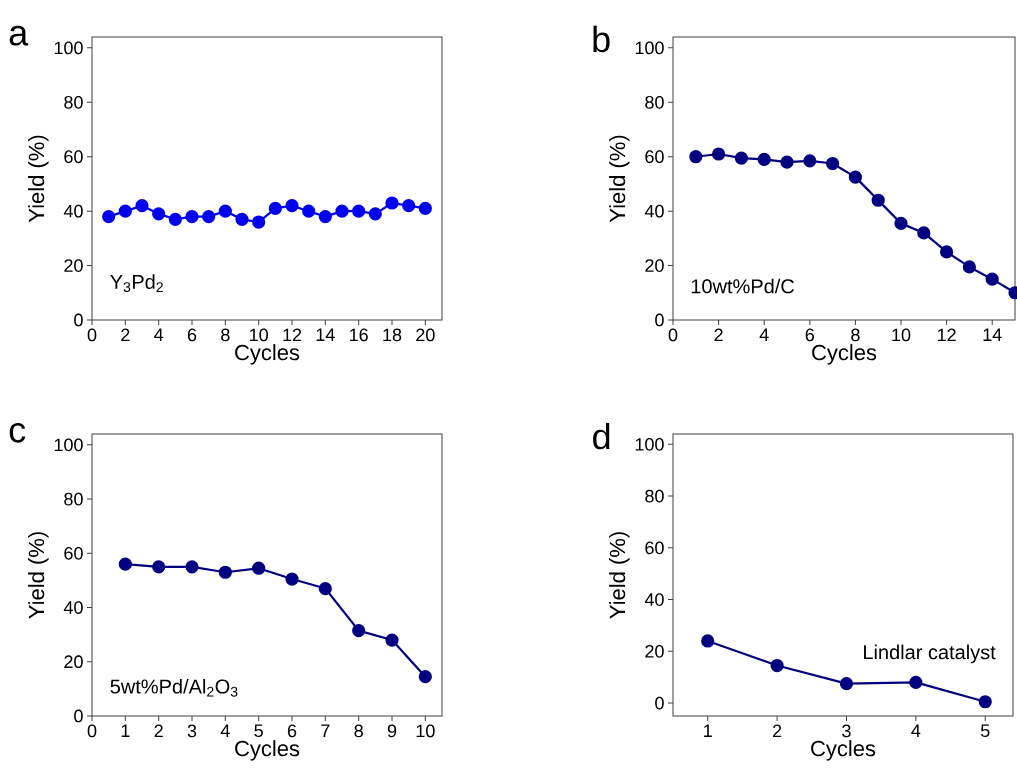  What do you see at coordinates (708, 730) in the screenshot?
I see `x-tick-label: 1` at bounding box center [708, 730].